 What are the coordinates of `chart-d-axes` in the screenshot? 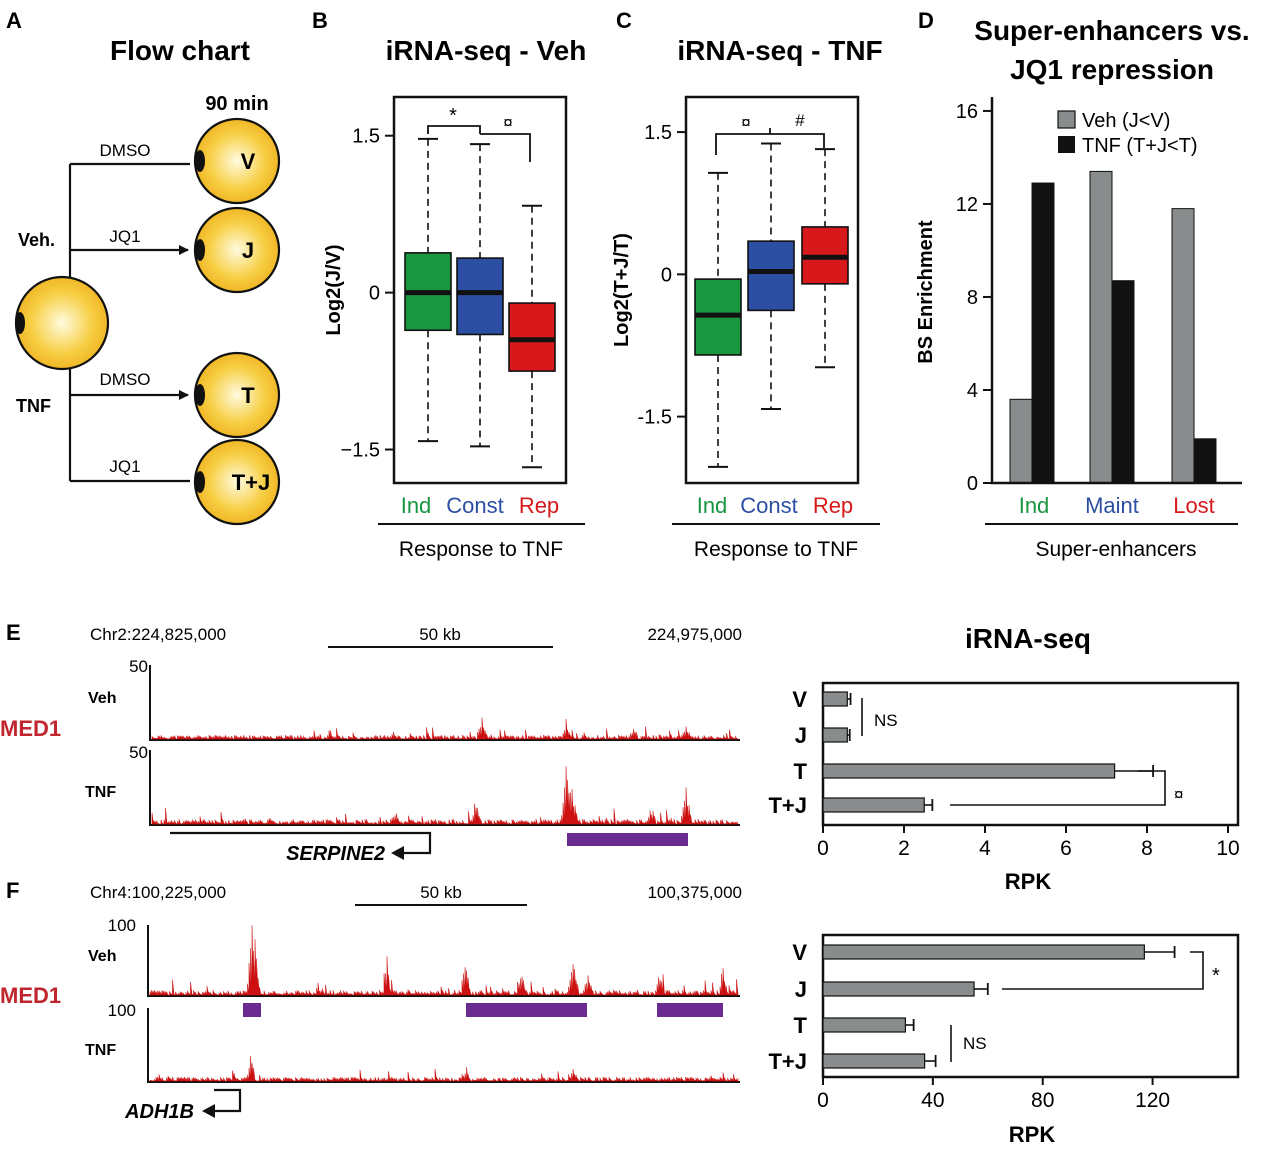 It's located at (1116, 291).